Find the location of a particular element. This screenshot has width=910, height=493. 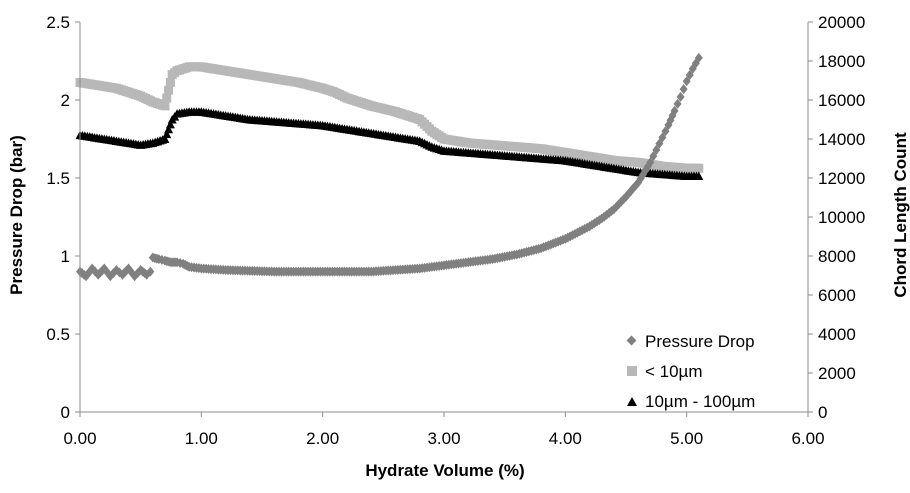

legend: Pressure Drop < 10µm 10µm - 100µm is located at coordinates (690, 371).